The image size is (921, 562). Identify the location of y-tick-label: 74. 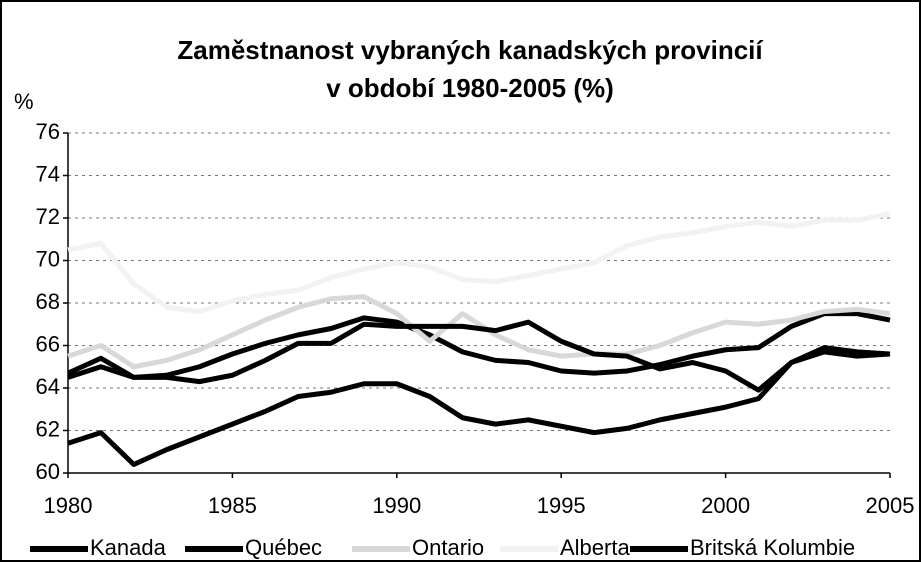
(48, 173).